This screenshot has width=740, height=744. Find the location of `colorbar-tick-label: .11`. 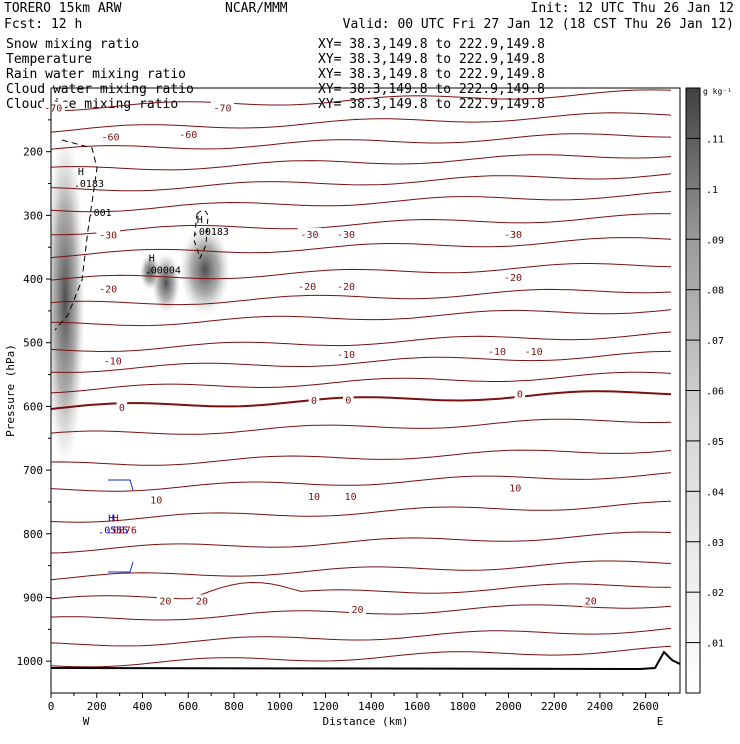

colorbar-tick-label: .11 is located at coordinates (715, 139).